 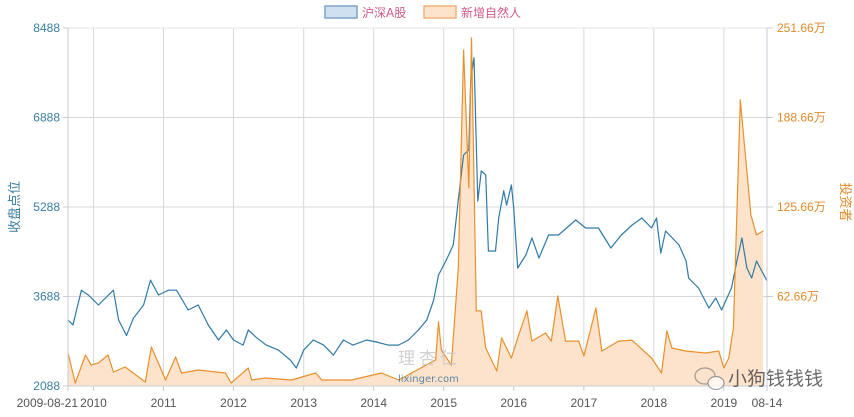 I want to click on legend-label: 新增自然人, so click(x=491, y=12).